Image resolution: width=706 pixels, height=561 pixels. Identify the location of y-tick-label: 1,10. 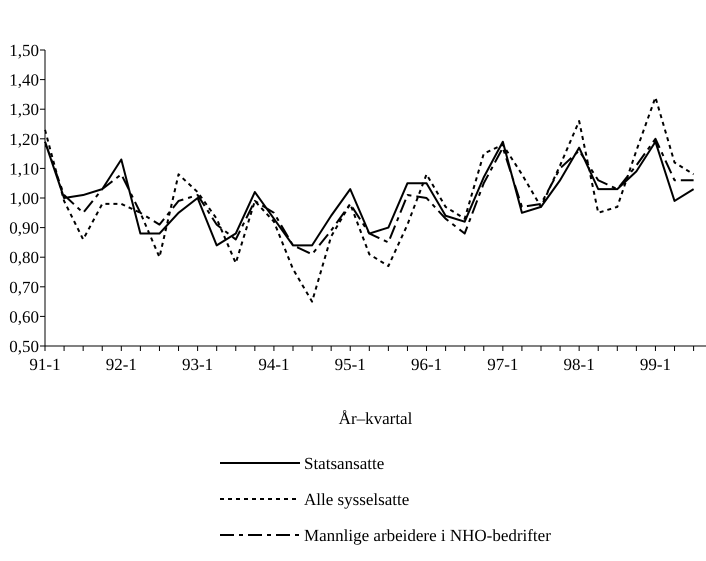
(24, 168).